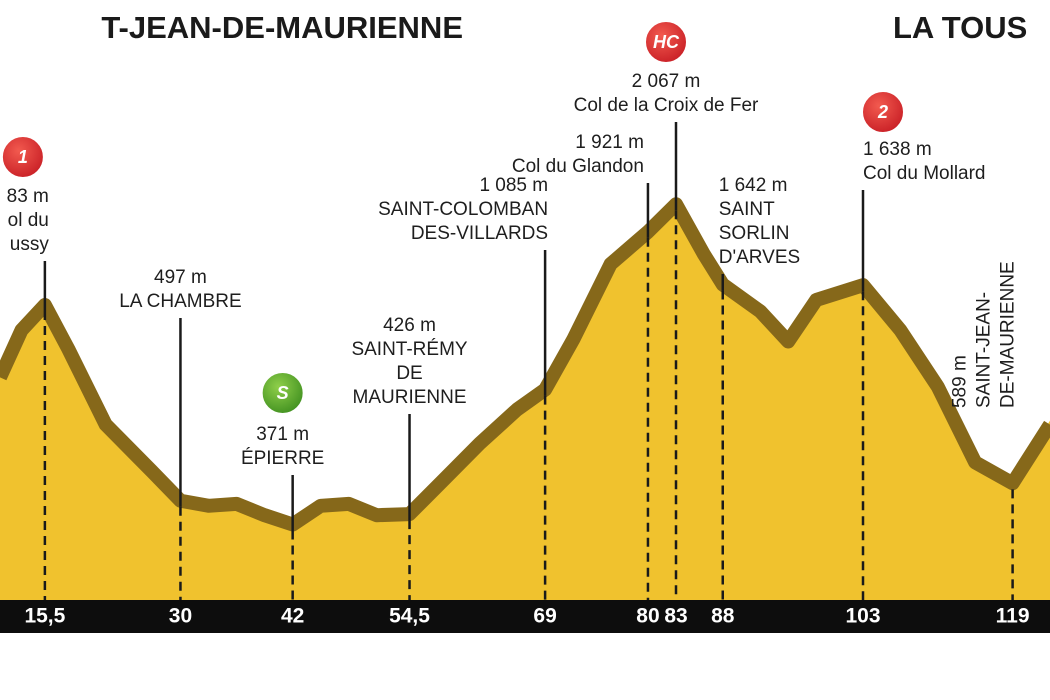 The height and width of the screenshot is (700, 1050). I want to click on place-label: SAINT-COLOMBAN, so click(463, 209).